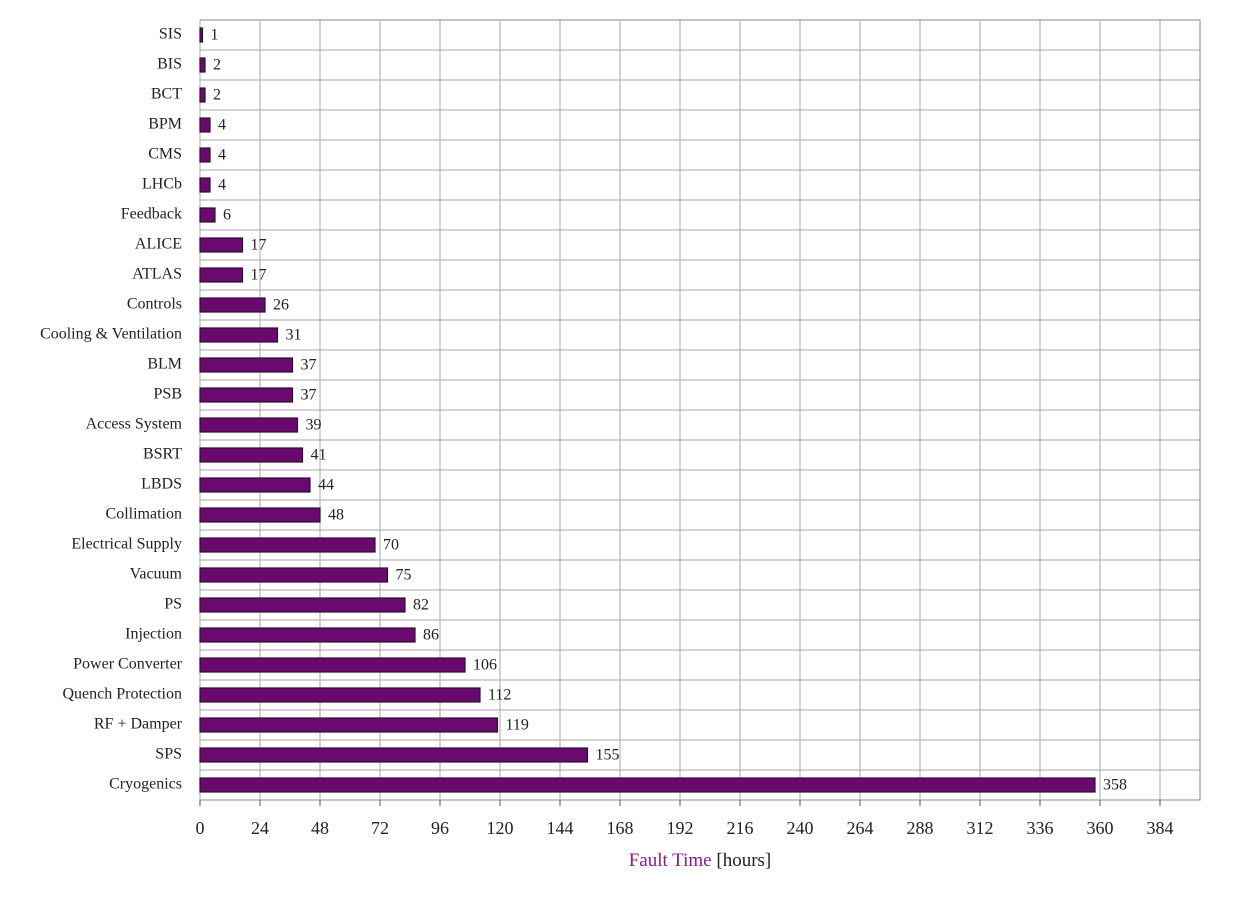 This screenshot has height=905, width=1241. I want to click on y-tick-label: RF + Damper, so click(138, 724).